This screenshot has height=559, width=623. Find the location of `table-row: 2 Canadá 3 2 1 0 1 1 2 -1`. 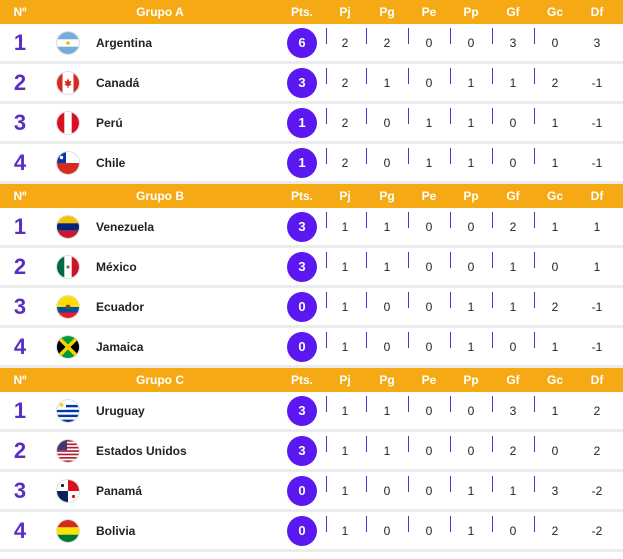

table-row: 2 Canadá 3 2 1 0 1 1 2 -1 is located at coordinates (311, 84).